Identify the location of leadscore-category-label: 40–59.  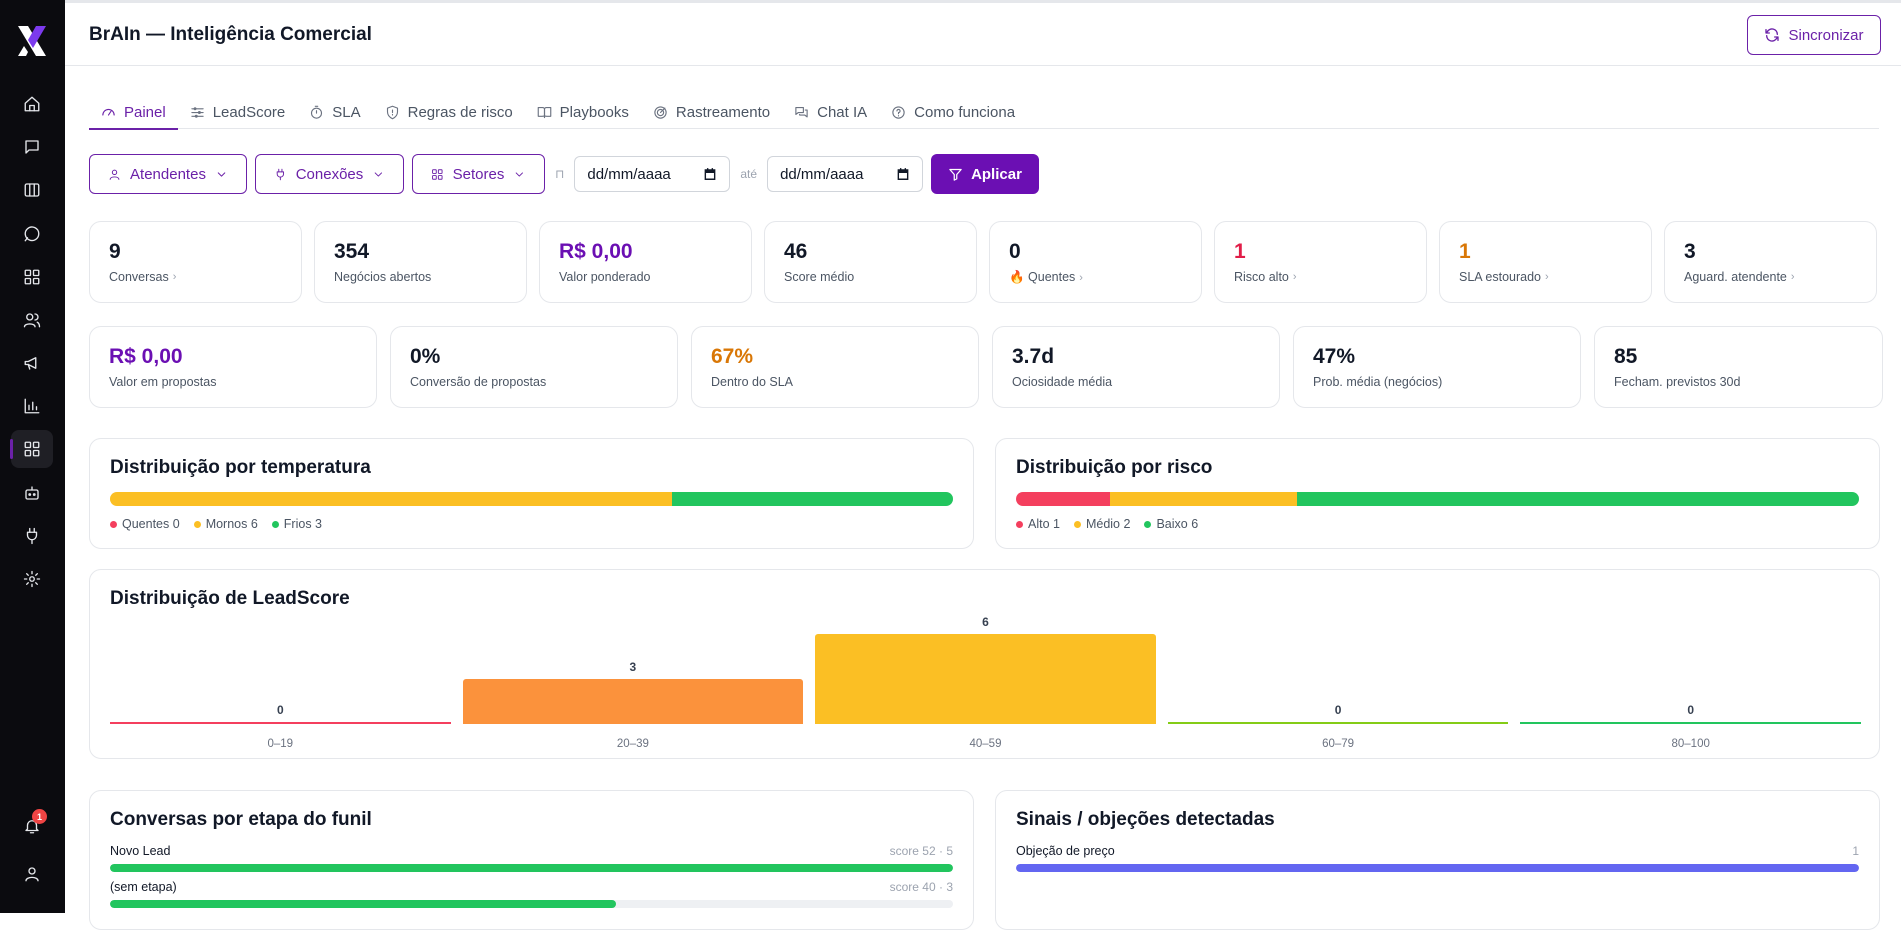
(985, 744).